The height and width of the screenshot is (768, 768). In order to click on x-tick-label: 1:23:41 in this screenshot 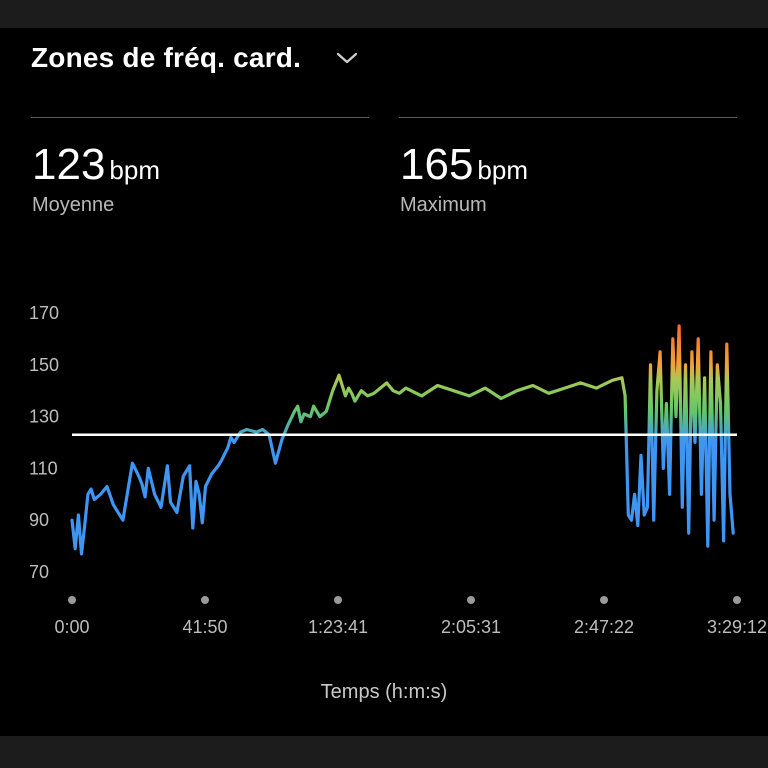, I will do `click(338, 627)`.